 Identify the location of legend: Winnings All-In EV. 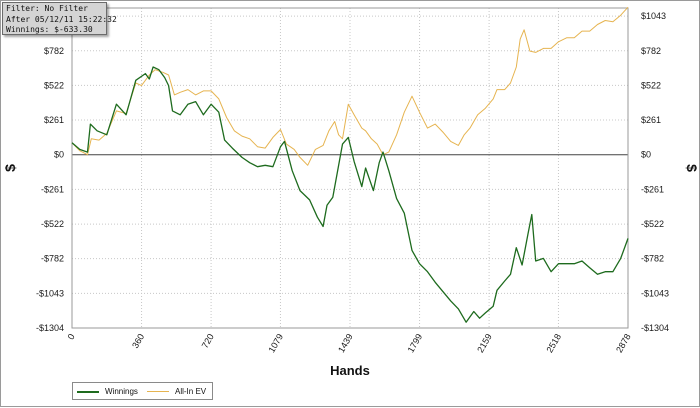
(142, 391).